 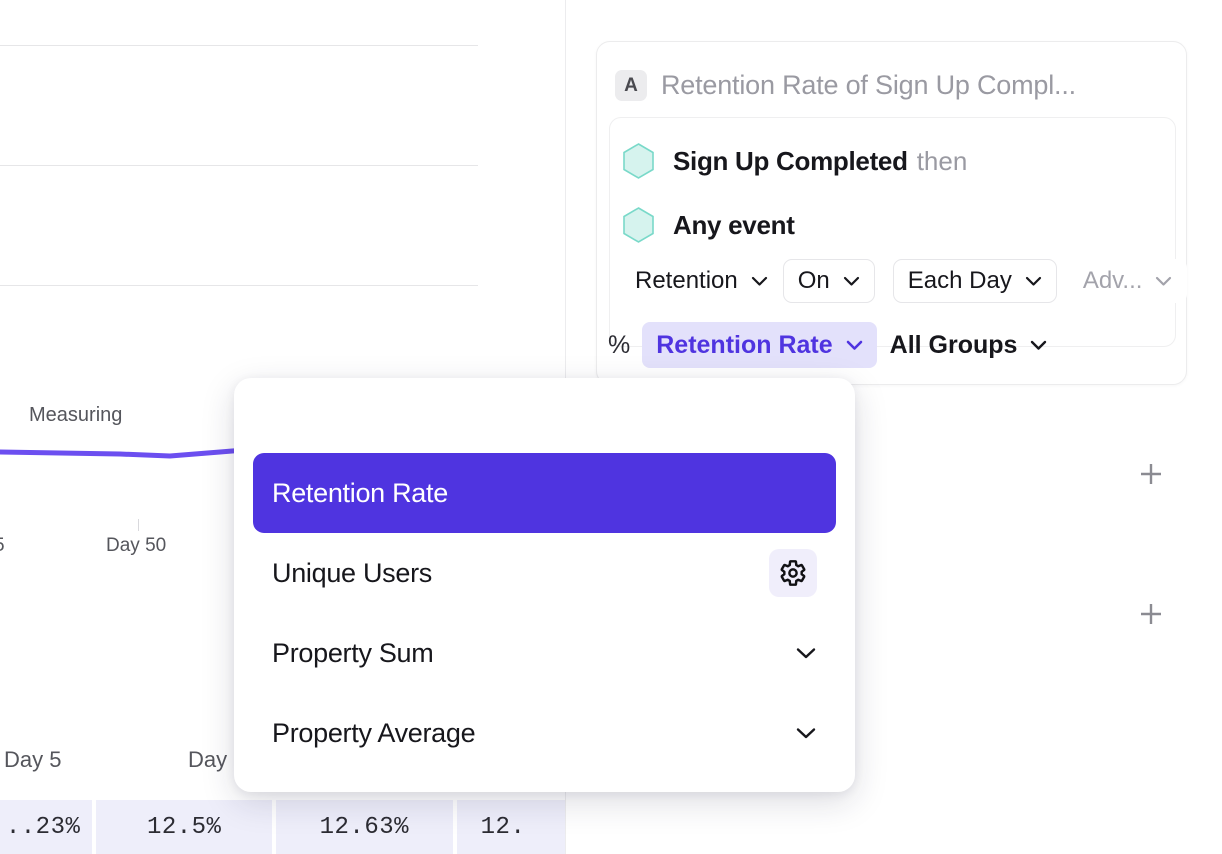 I want to click on event-row: Any event, so click(x=708, y=225).